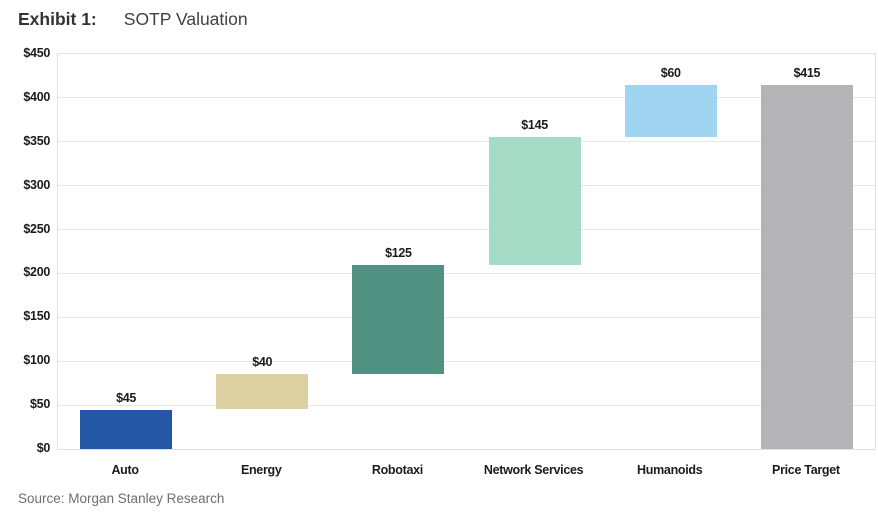 This screenshot has height=516, width=878. I want to click on bar-robotaxi, so click(398, 319).